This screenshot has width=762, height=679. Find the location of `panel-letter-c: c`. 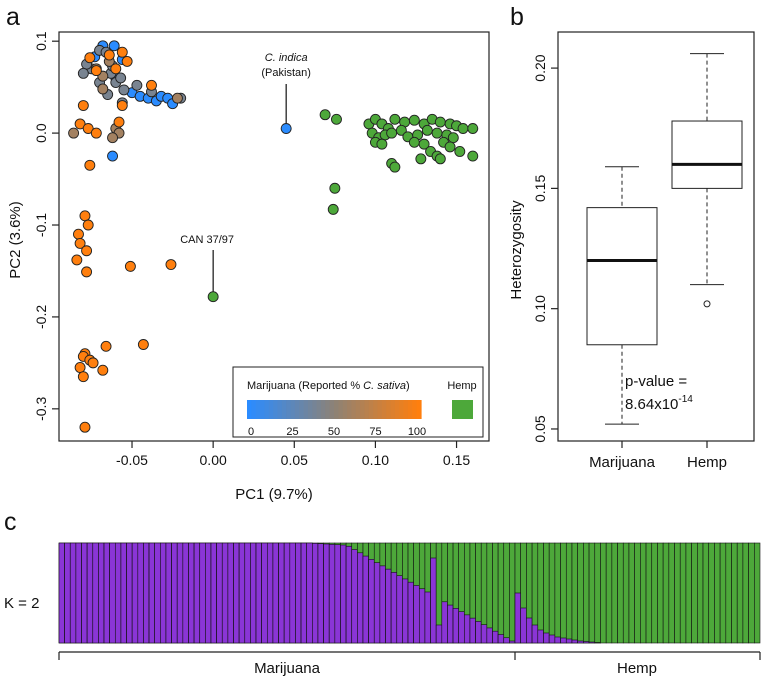

panel-letter-c: c is located at coordinates (10, 522).